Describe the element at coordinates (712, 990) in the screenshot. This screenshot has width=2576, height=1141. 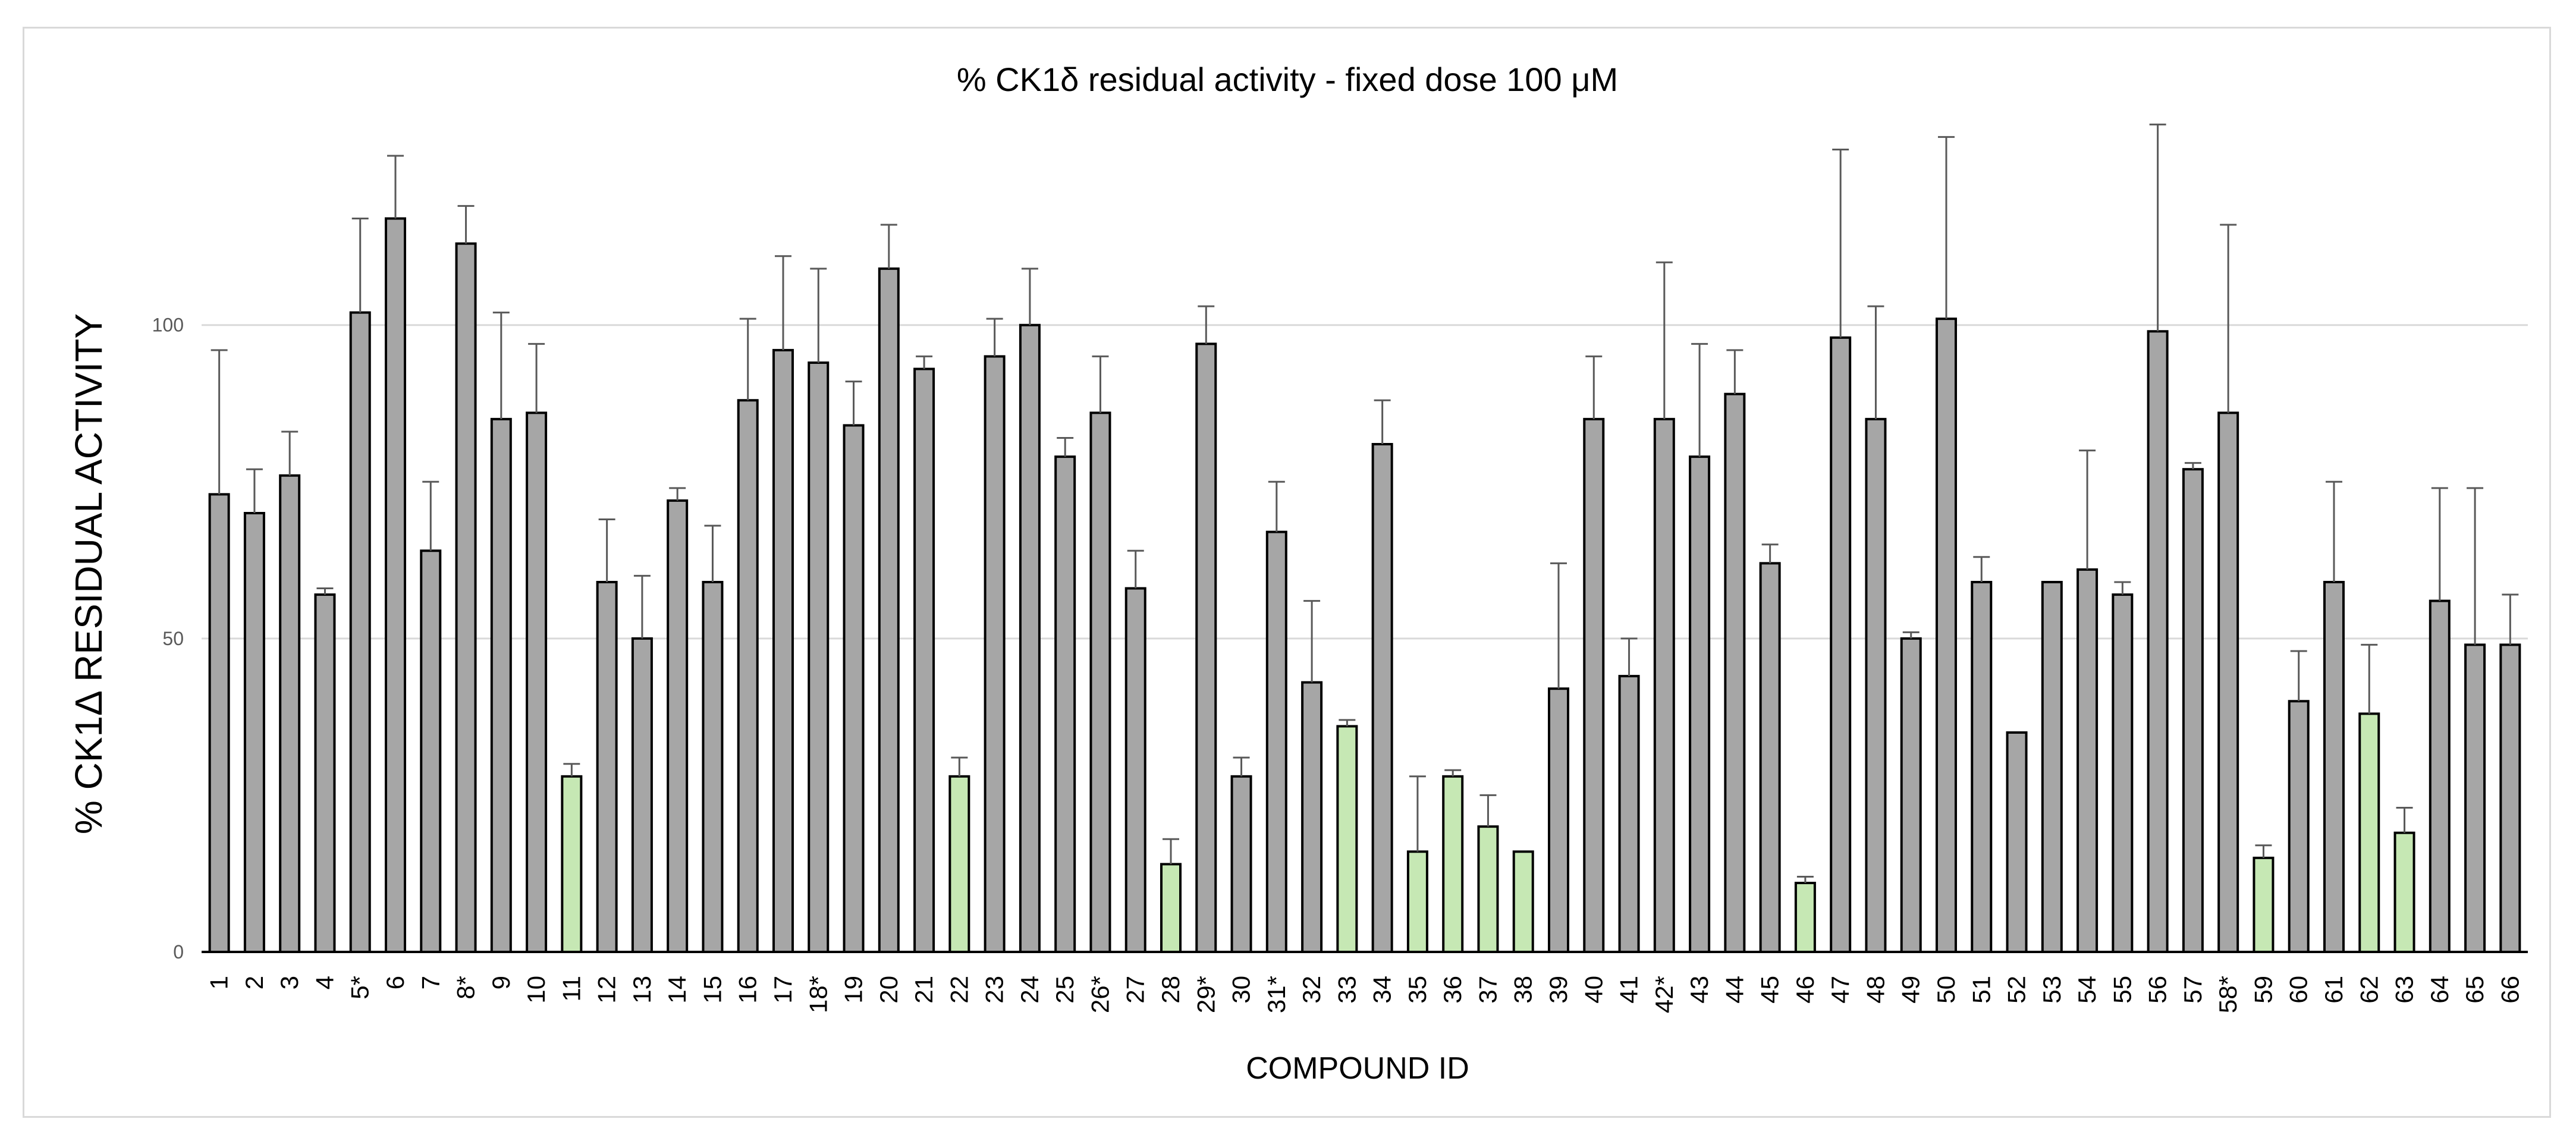
I see `x-tick-label: 15` at that location.